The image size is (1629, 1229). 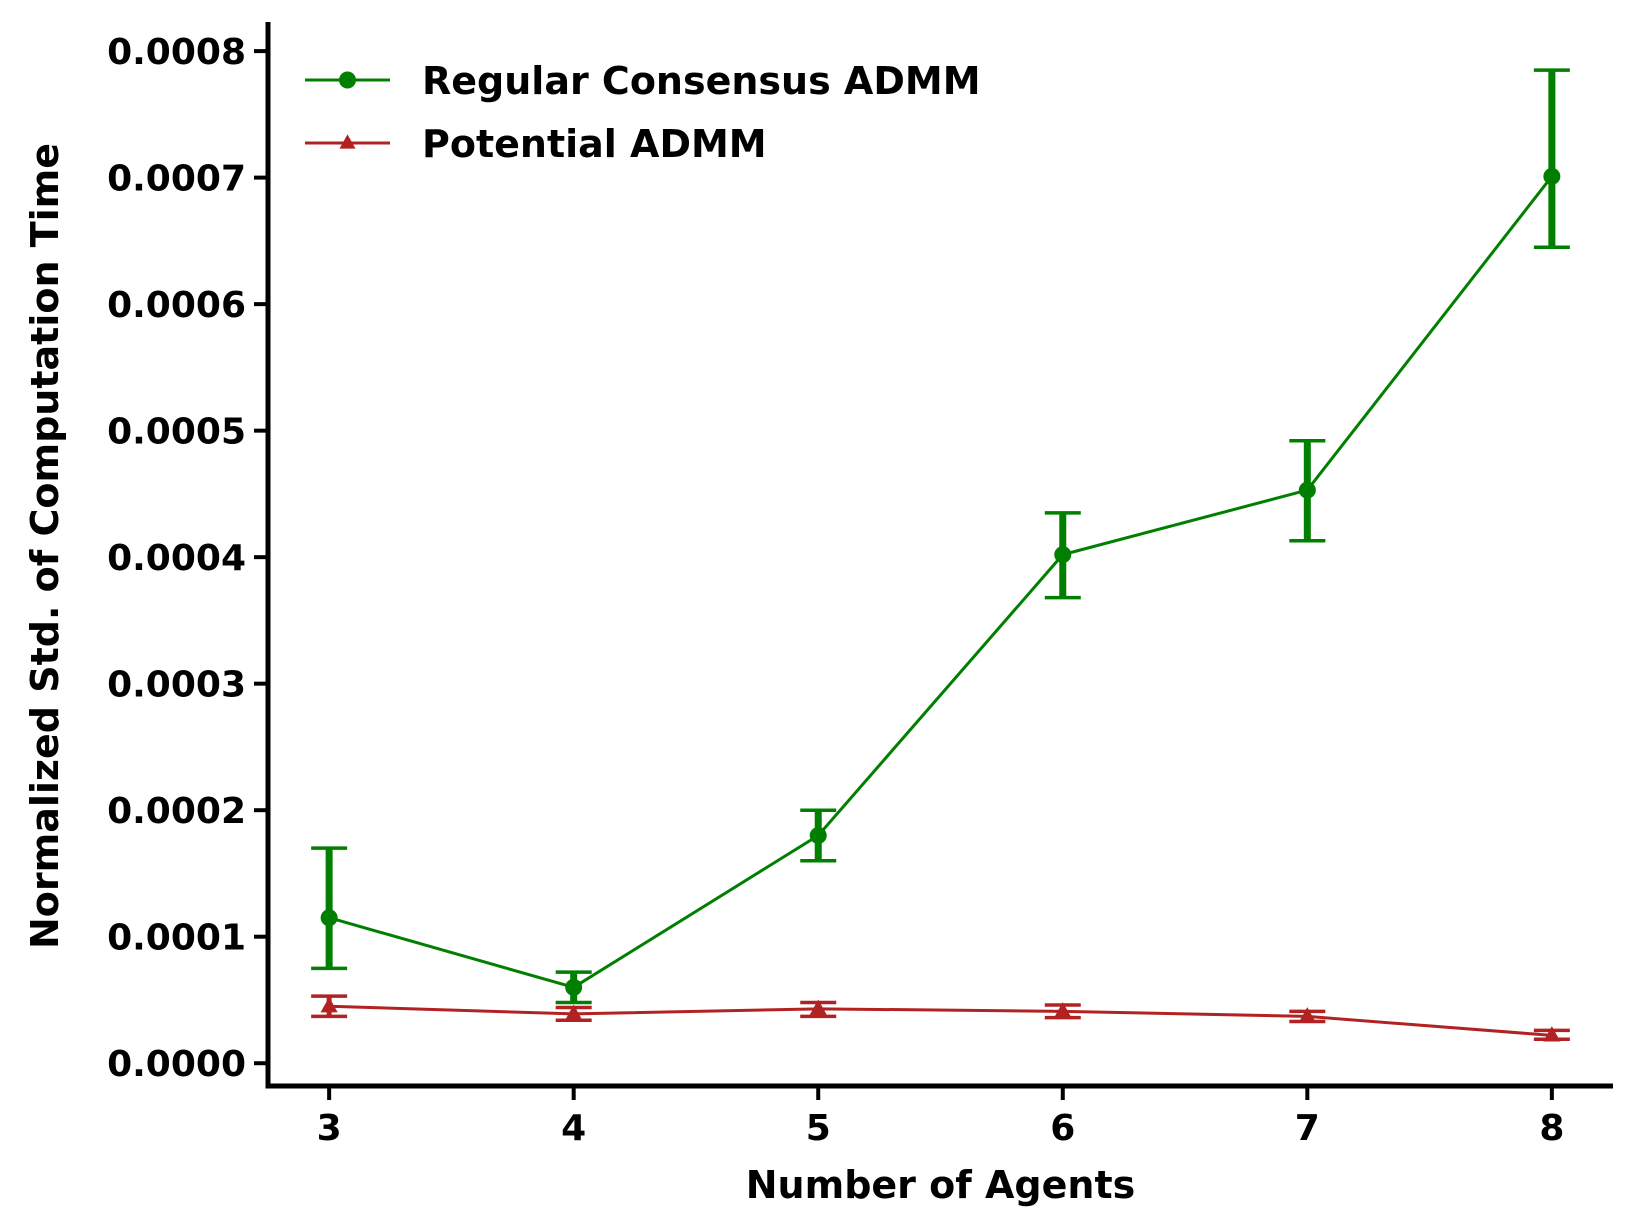 I want to click on x-tick-label: 3, so click(x=329, y=1128).